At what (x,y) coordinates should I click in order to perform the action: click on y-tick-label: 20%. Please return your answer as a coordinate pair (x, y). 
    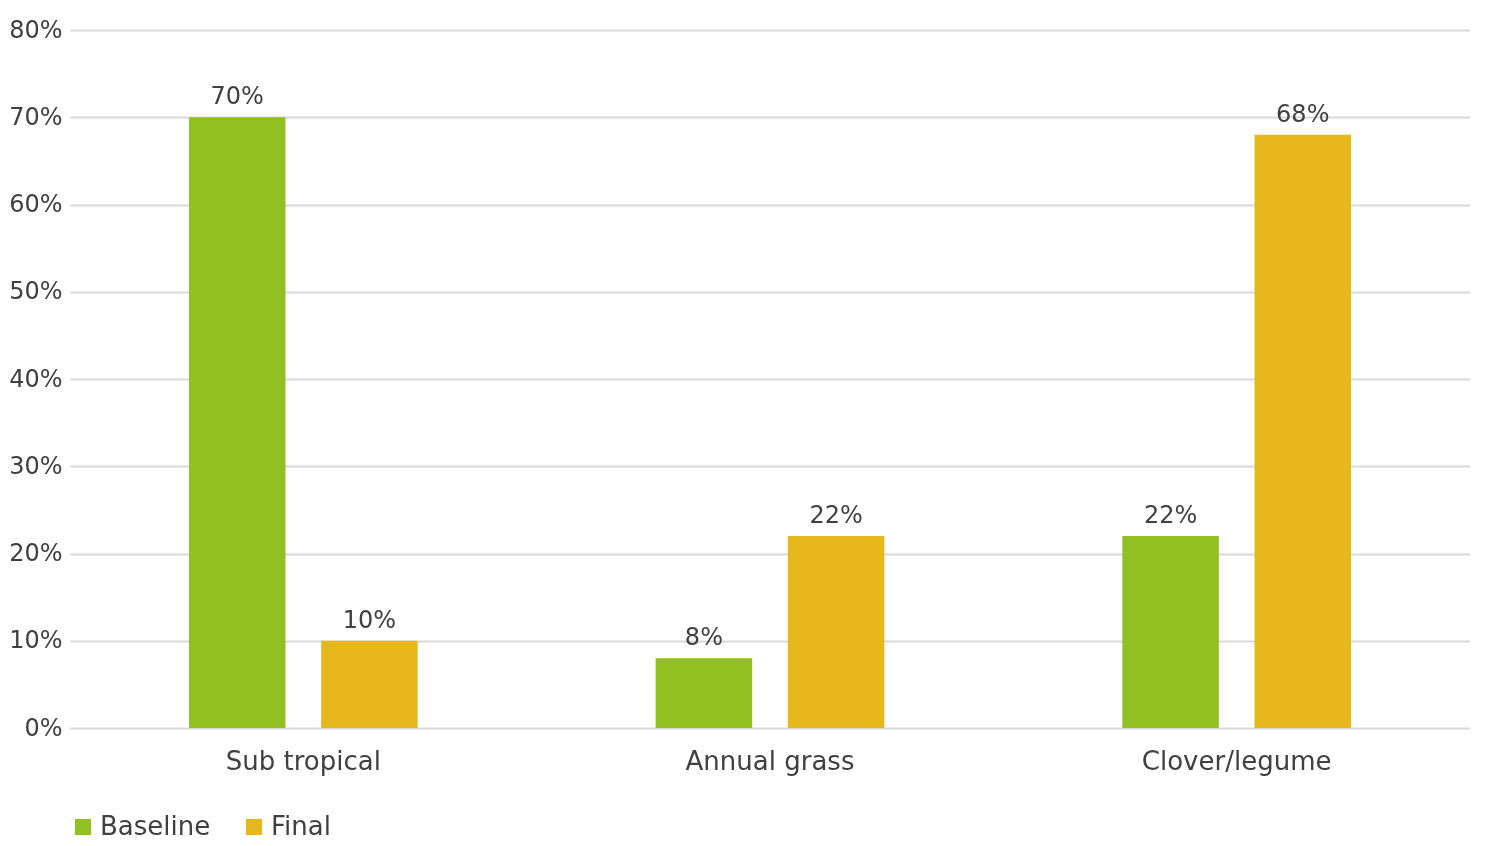
    Looking at the image, I should click on (36, 553).